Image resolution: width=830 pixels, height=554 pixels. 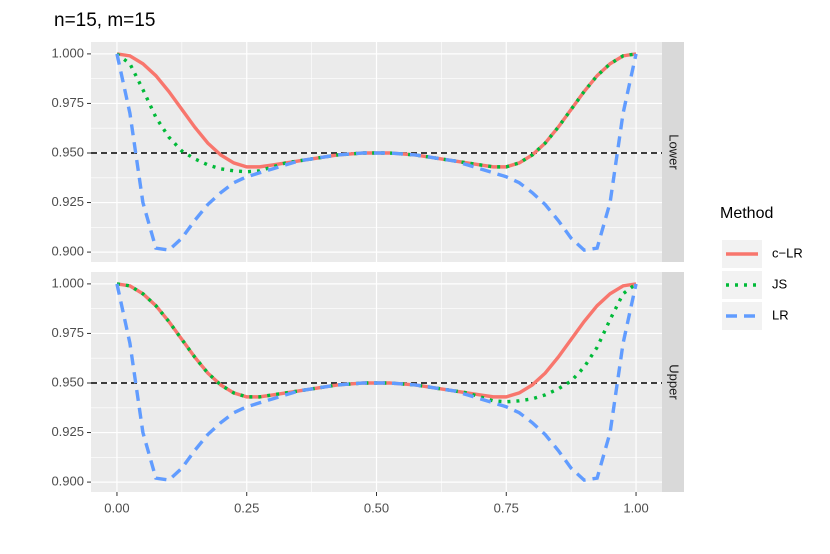 I want to click on legend-label: LR, so click(x=780, y=314).